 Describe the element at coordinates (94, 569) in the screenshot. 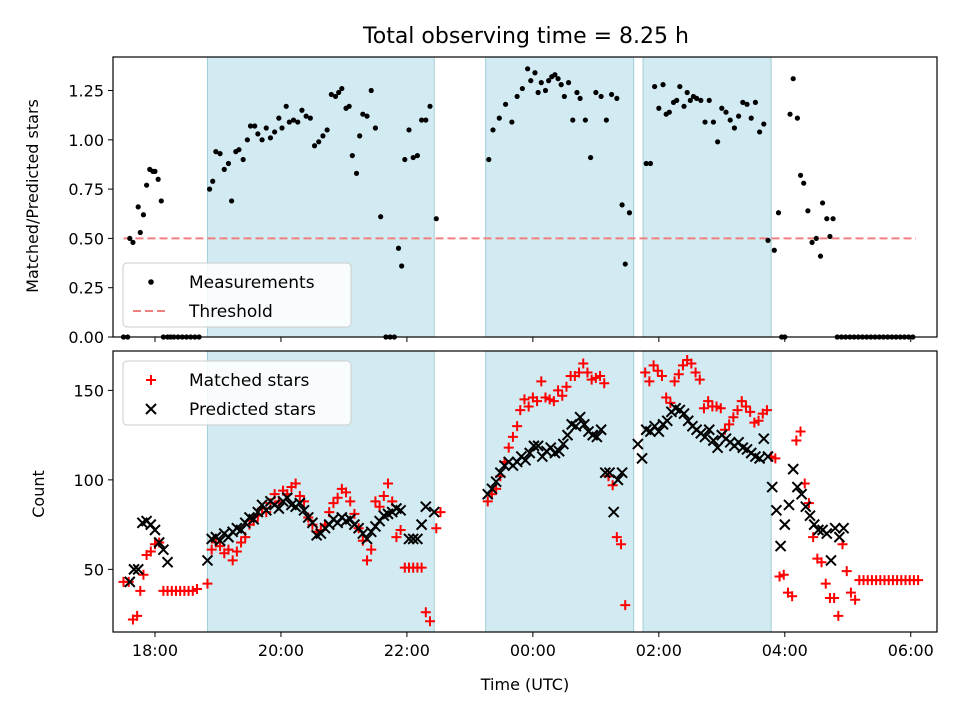

I see `bottom-y-tick-label: 50` at that location.